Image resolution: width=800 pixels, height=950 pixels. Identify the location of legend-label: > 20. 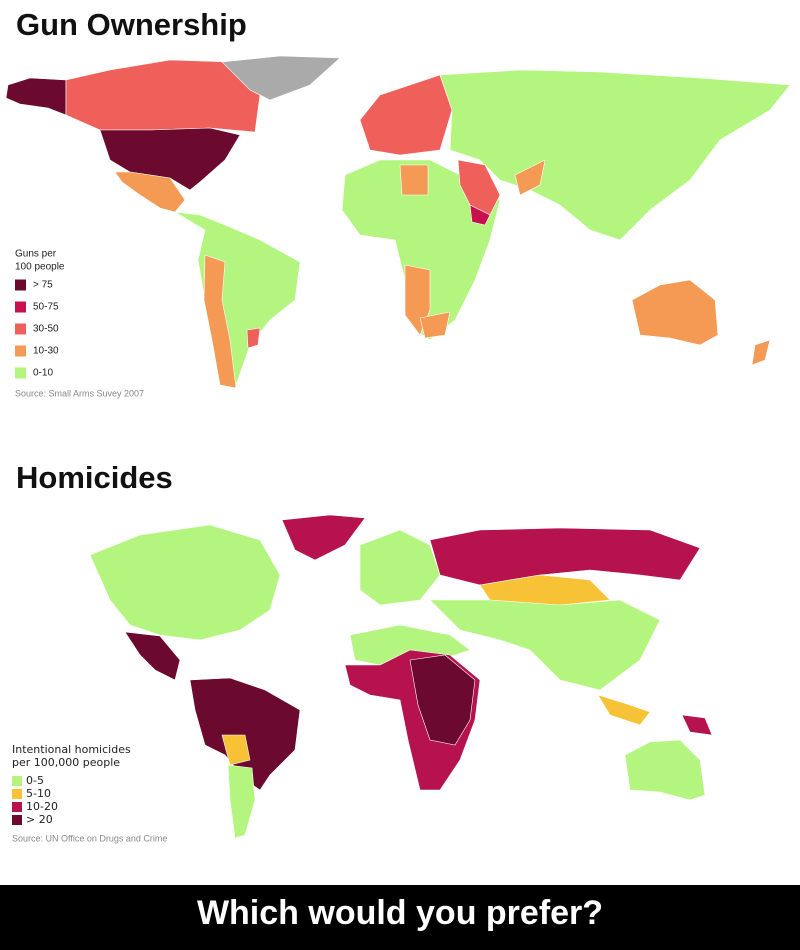
(39, 819).